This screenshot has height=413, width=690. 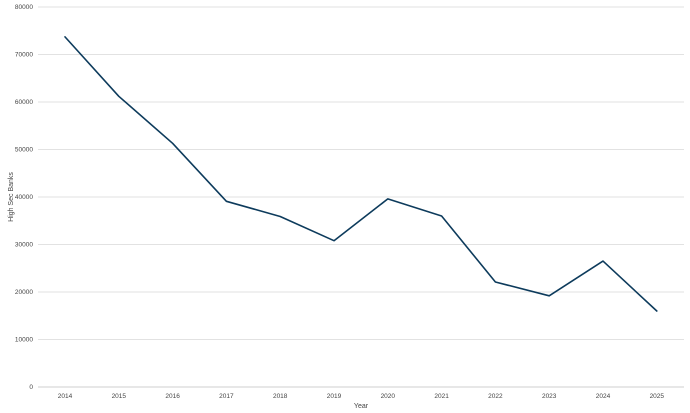 What do you see at coordinates (280, 396) in the screenshot?
I see `x-tick-label: 2018` at bounding box center [280, 396].